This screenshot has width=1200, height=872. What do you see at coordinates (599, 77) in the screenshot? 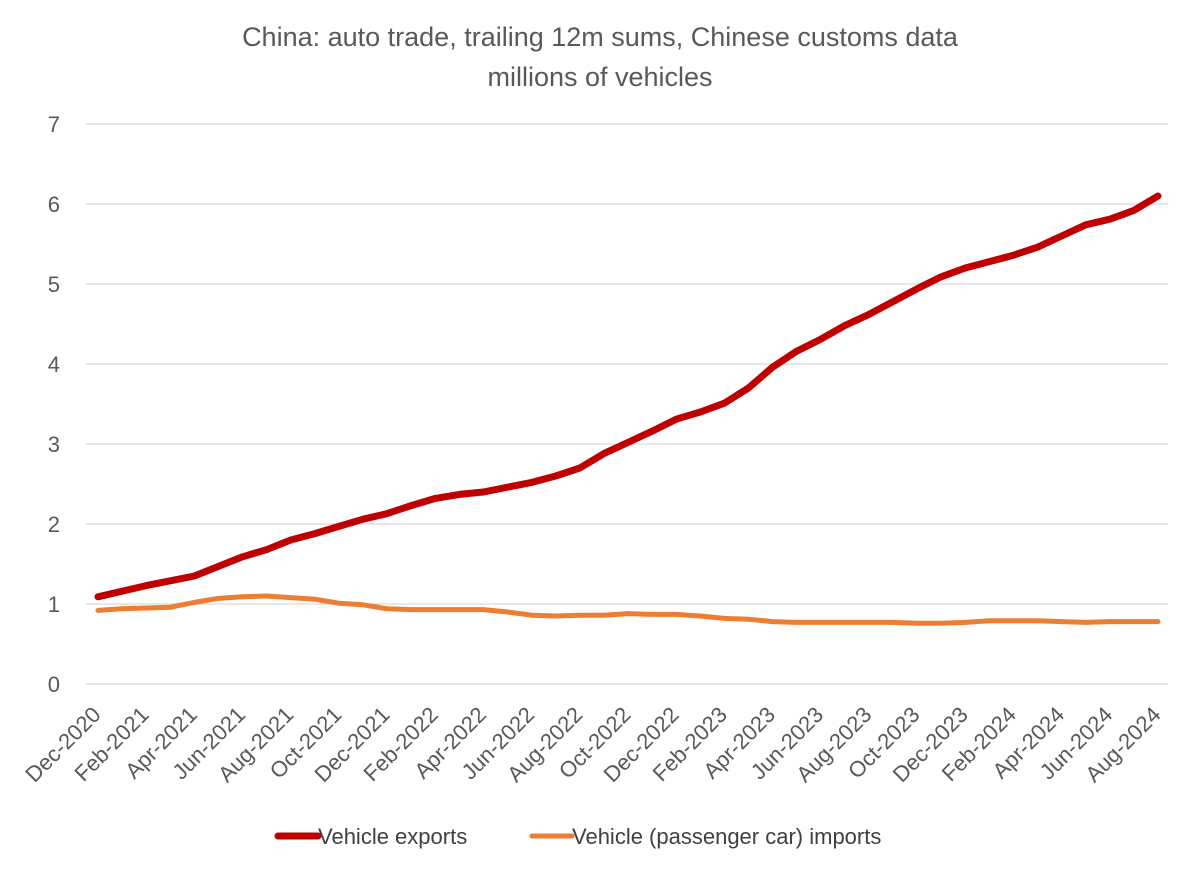
I see `chart-subtitle: millions of vehicles` at bounding box center [599, 77].